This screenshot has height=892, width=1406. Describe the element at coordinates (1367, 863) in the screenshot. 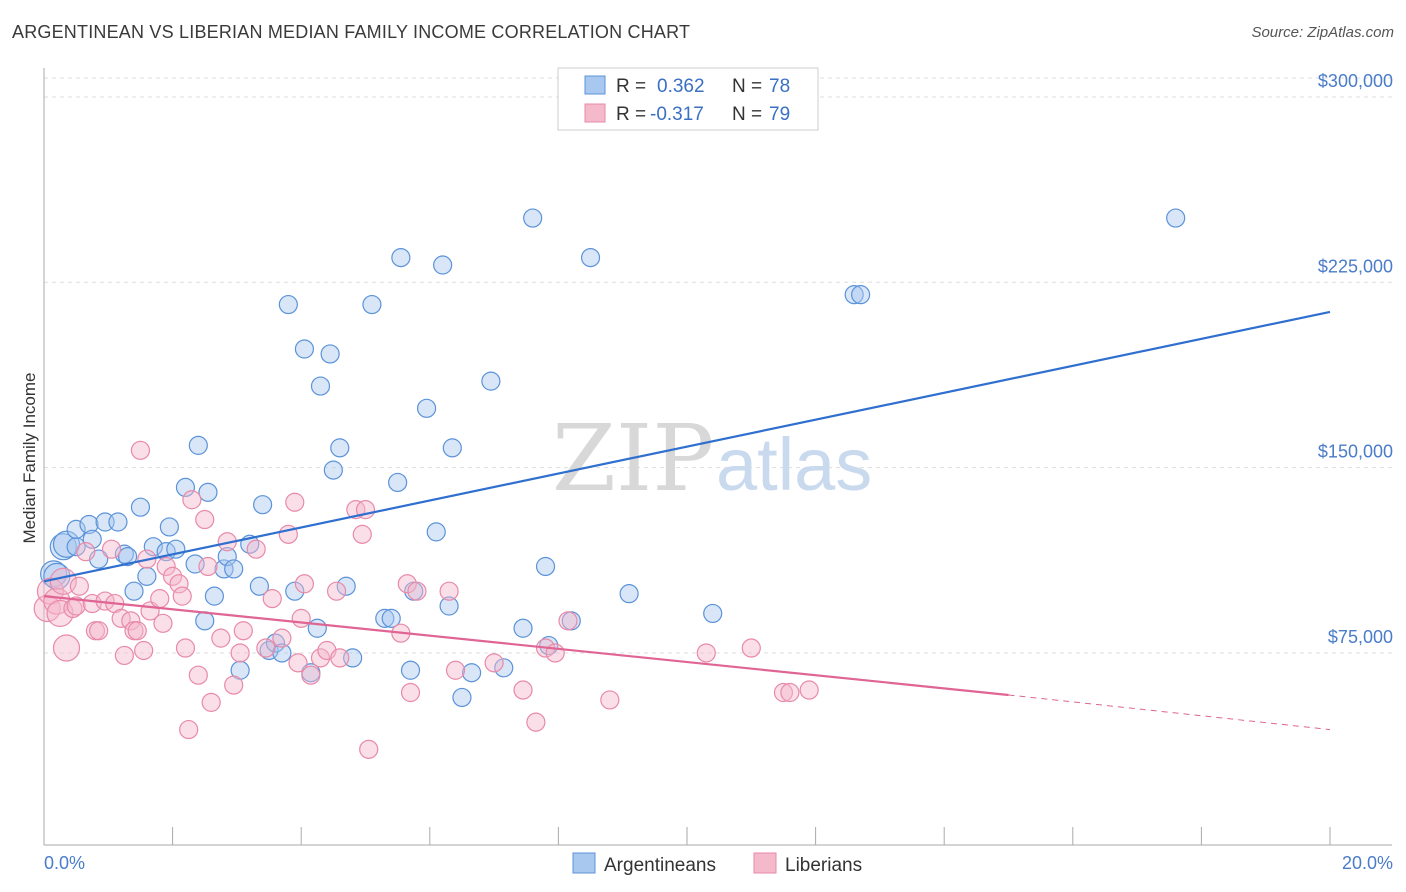

I see `x-tick-label-max: 20.0%` at that location.